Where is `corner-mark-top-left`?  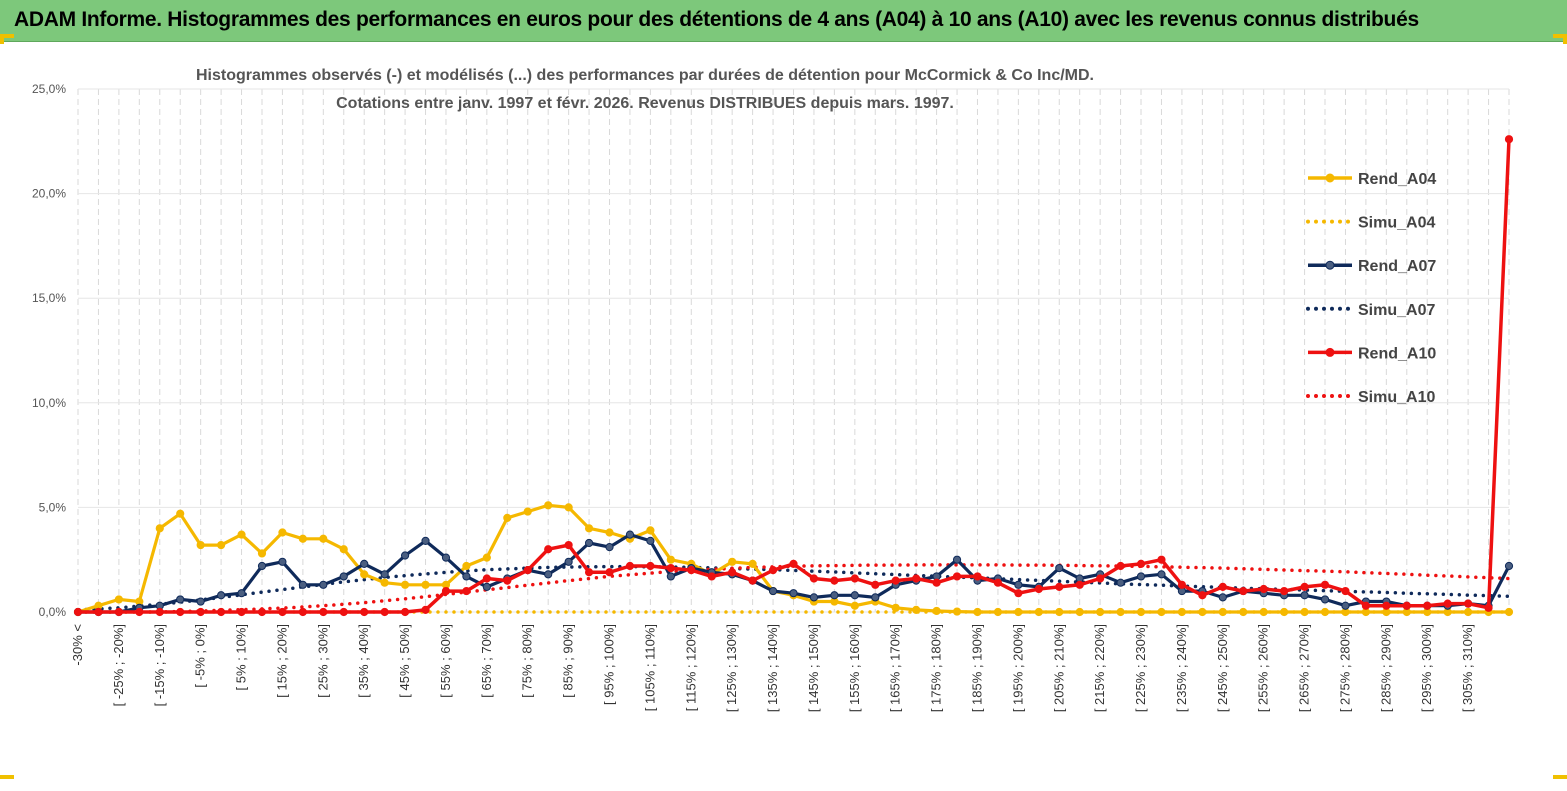
corner-mark-top-left is located at coordinates (7, 36).